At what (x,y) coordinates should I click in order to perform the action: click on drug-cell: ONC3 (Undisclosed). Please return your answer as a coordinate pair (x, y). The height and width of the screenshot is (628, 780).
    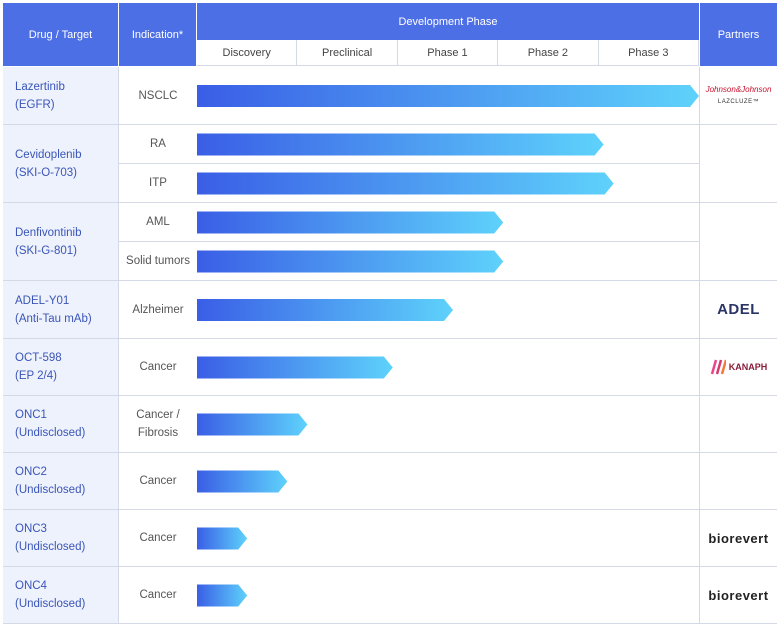
    Looking at the image, I should click on (61, 538).